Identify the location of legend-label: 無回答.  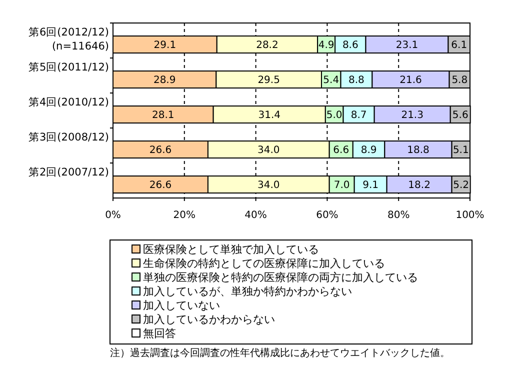
(159, 333).